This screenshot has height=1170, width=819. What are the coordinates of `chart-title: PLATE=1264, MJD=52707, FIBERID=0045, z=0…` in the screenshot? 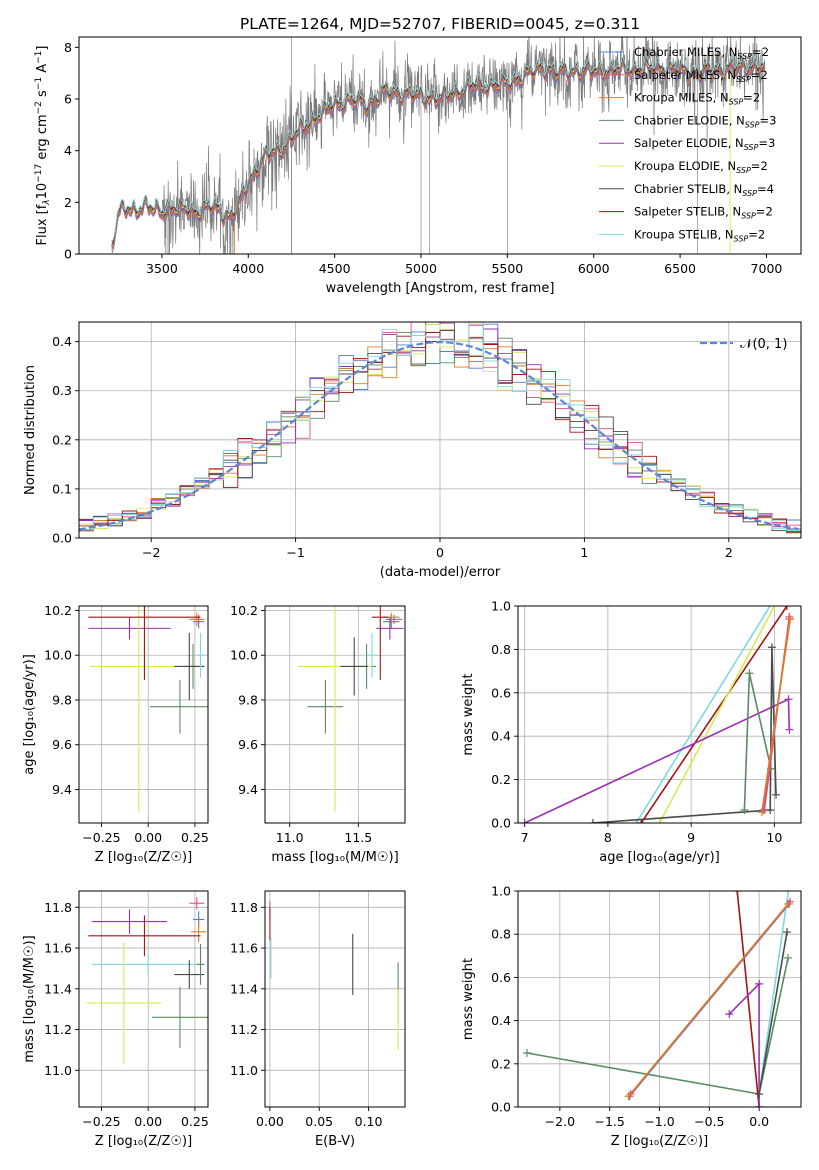 It's located at (440, 24).